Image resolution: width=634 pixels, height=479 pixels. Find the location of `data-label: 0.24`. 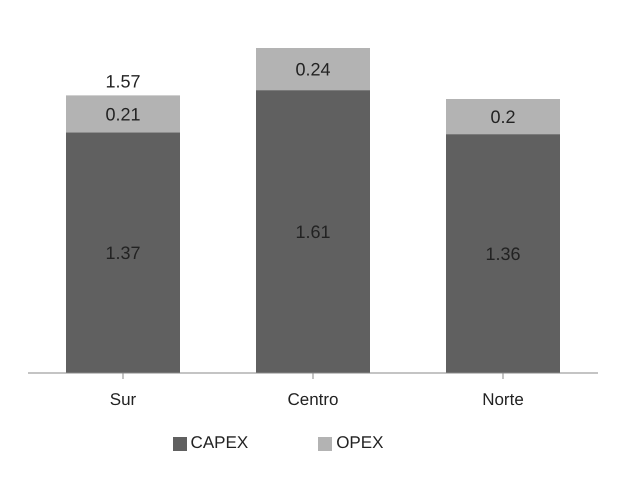

data-label: 0.24 is located at coordinates (313, 69).